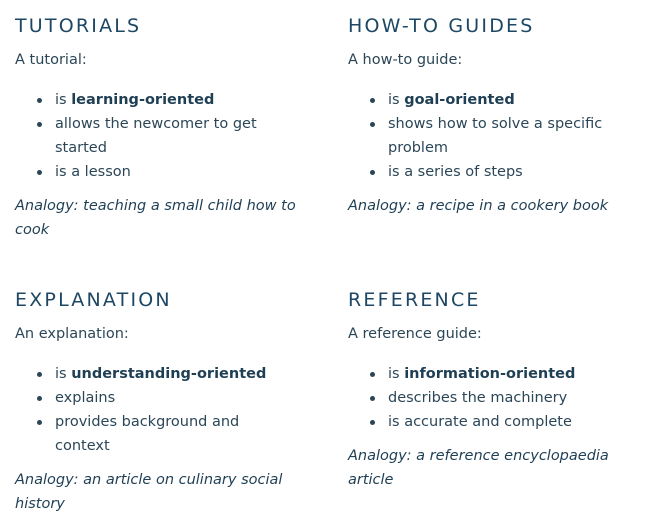 The width and height of the screenshot is (660, 516). I want to click on point-emphasis: goal-oriented, so click(459, 100).